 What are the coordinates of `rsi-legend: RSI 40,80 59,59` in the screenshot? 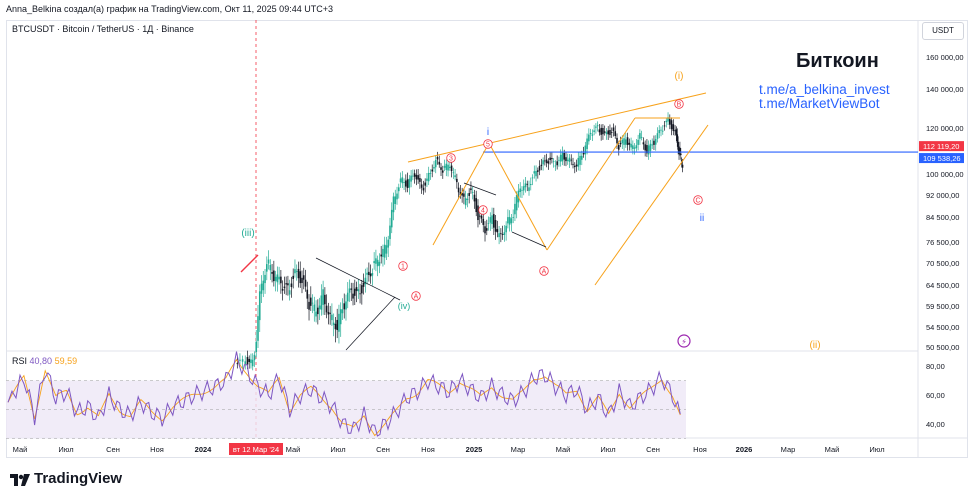 It's located at (44, 361).